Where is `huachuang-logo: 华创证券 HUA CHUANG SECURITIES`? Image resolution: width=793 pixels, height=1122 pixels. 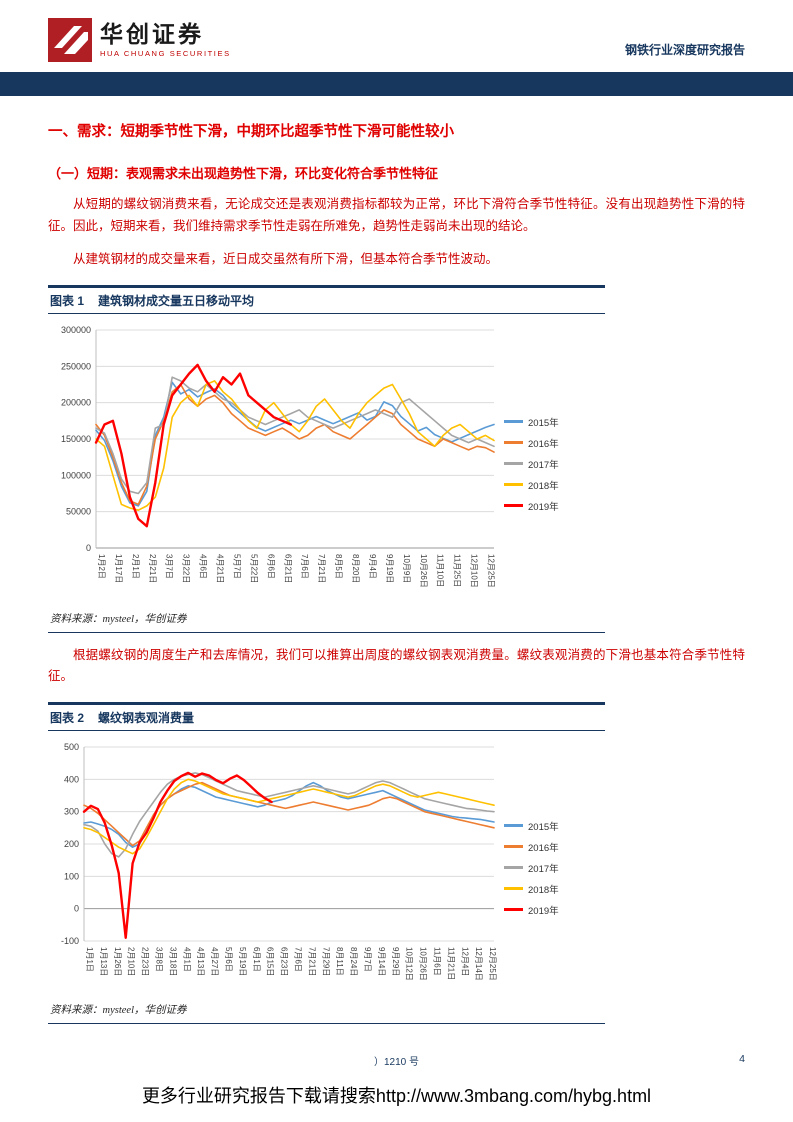 huachuang-logo: 华创证券 HUA CHUANG SECURITIES is located at coordinates (139, 40).